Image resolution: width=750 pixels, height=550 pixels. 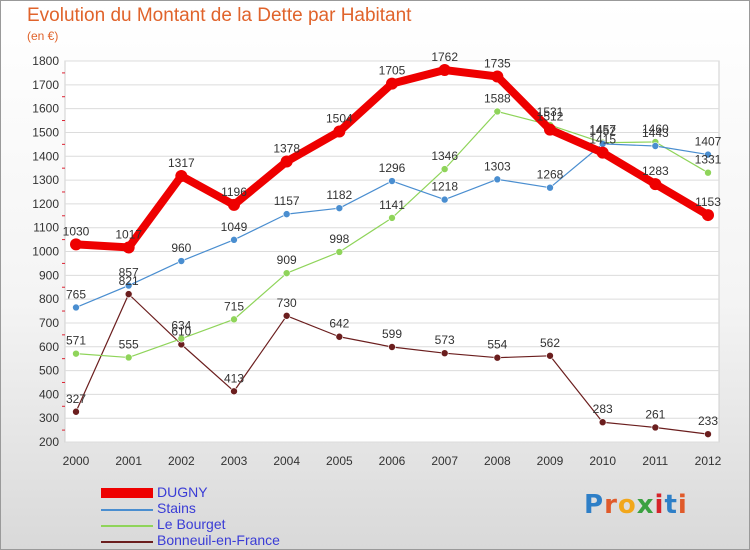 What do you see at coordinates (708, 461) in the screenshot?
I see `x-tick-label: 2012` at bounding box center [708, 461].